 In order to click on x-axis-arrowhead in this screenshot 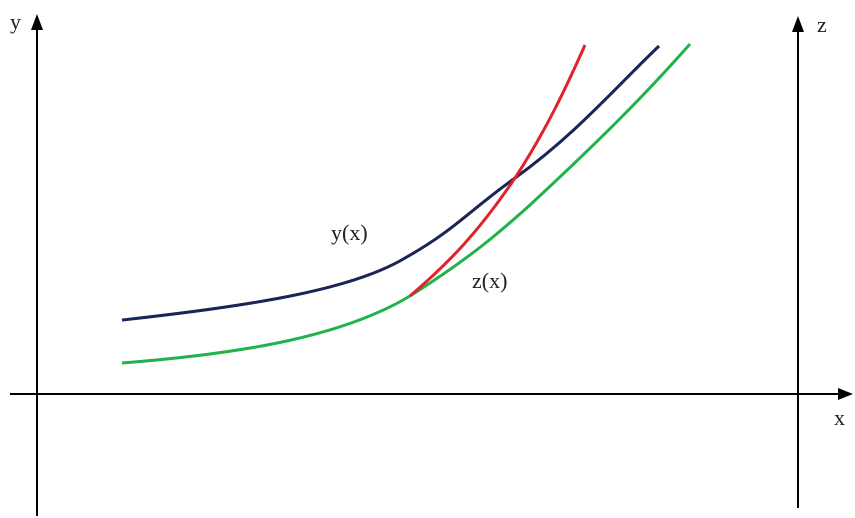, I will do `click(845, 394)`.